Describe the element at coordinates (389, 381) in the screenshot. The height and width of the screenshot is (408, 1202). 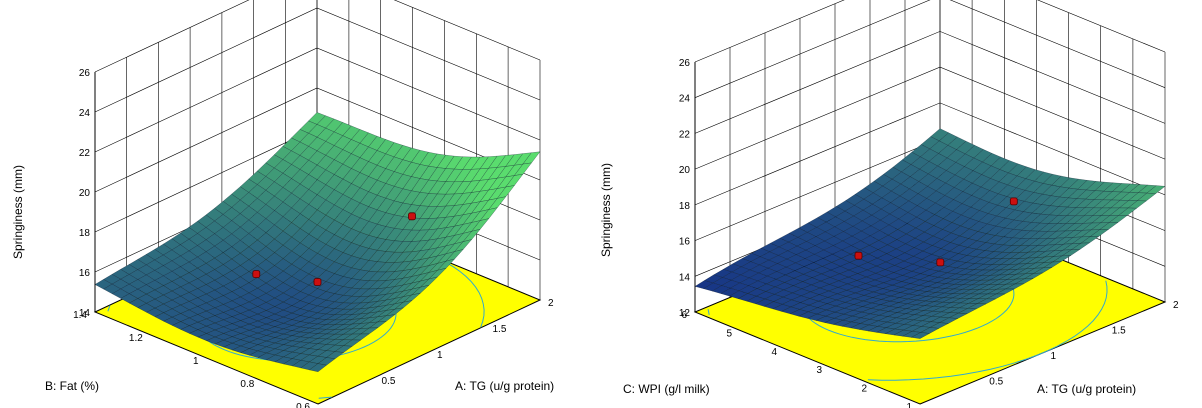
I see `chart1-x-tick-label: 0.5` at that location.